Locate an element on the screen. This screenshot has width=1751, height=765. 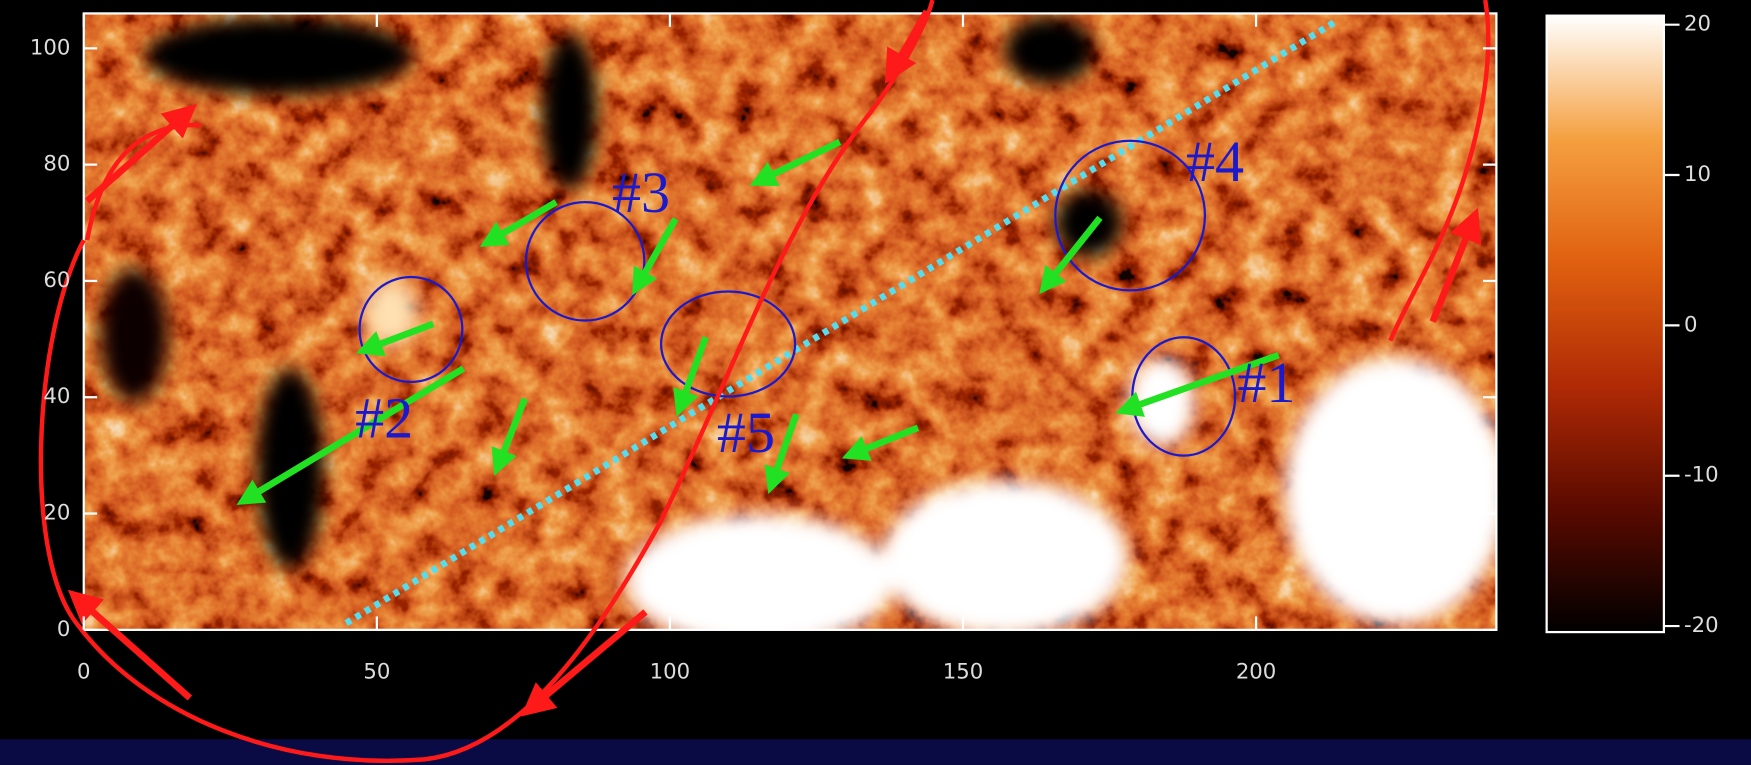
y-tick-label: 80 is located at coordinates (56, 164).